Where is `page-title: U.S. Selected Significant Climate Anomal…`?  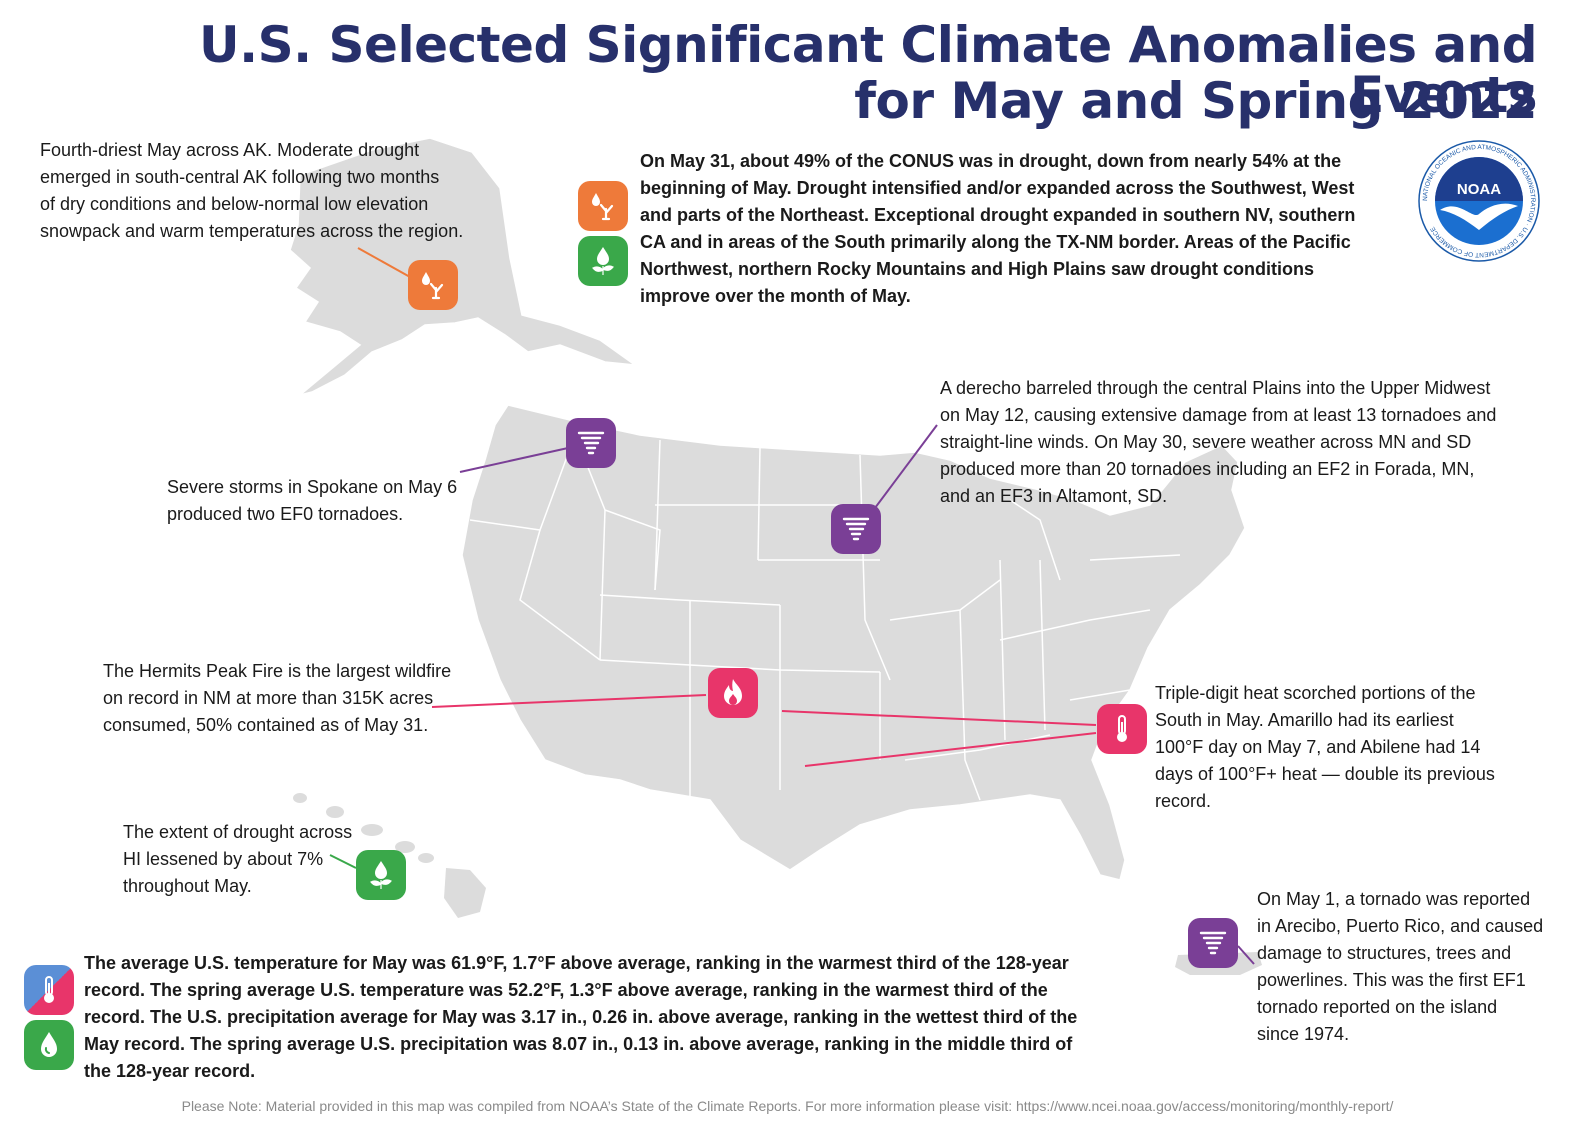
page-title: U.S. Selected Significant Climate Anomal… is located at coordinates (868, 70).